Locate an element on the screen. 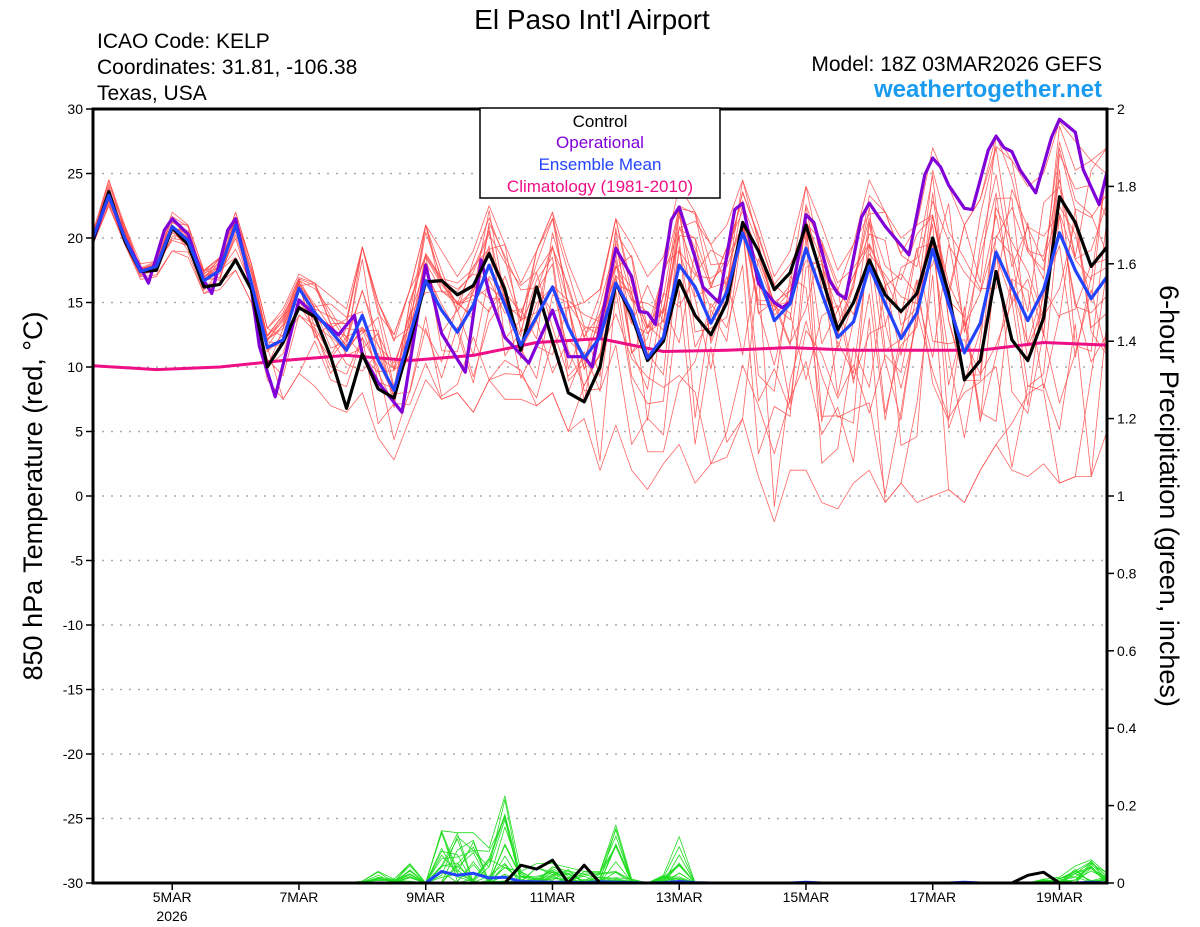 The image size is (1200, 927). legend-box is located at coordinates (600, 153).